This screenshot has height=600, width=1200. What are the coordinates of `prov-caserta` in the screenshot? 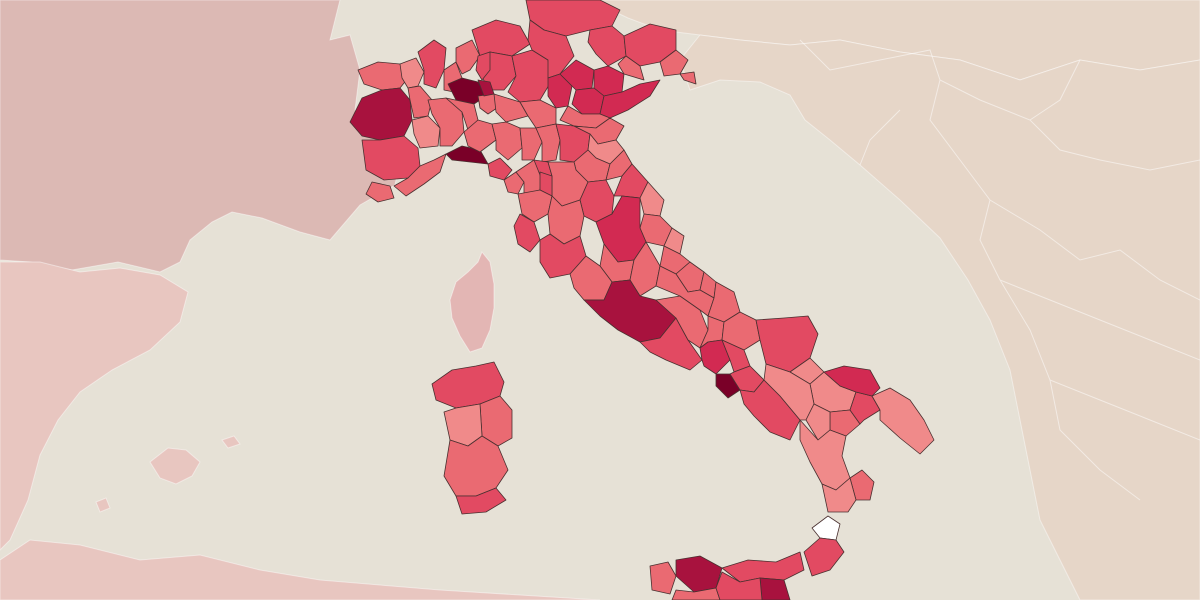 It's located at (715, 357).